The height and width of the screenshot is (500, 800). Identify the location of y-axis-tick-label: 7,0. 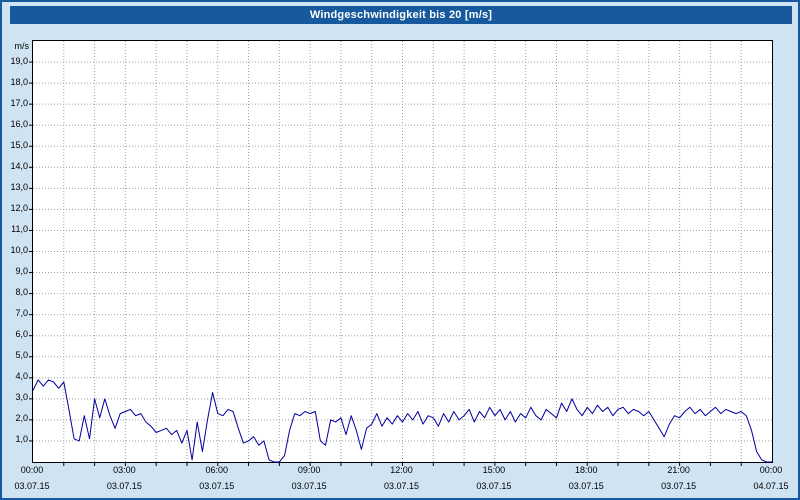
(21, 313).